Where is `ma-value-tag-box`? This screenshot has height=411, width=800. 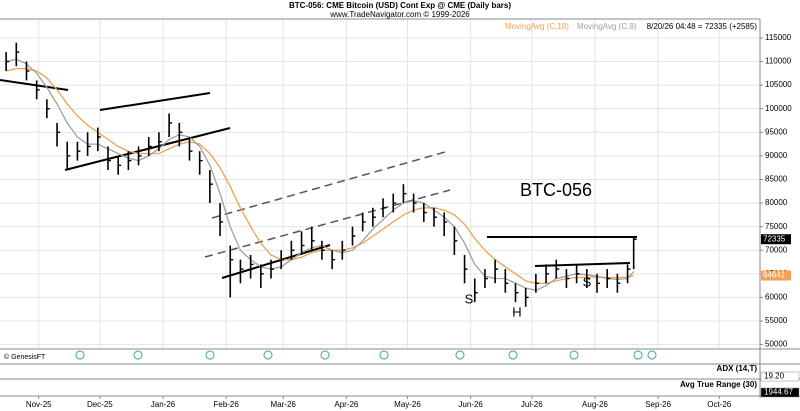 ma-value-tag-box is located at coordinates (776, 275).